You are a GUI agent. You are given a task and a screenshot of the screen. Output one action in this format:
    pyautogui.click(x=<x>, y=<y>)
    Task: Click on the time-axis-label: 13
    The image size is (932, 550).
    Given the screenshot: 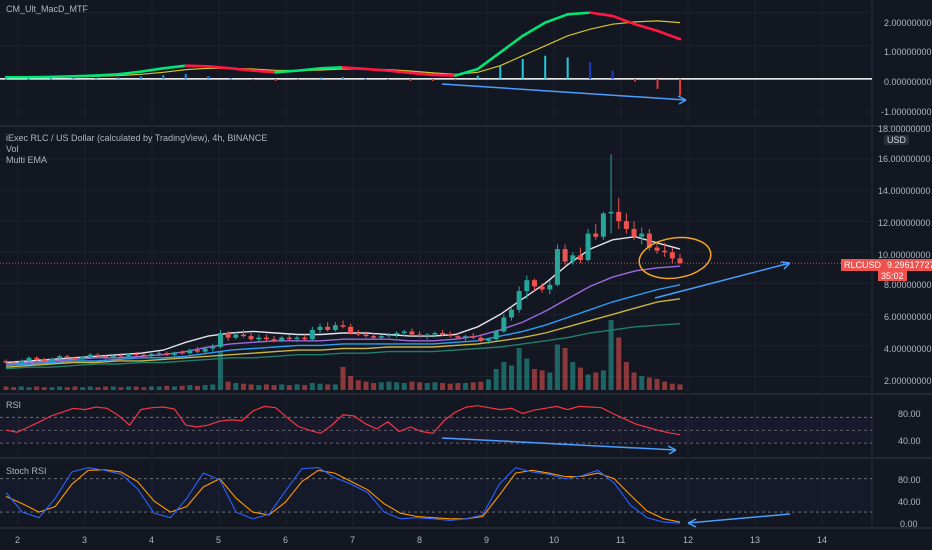 What is the action you would take?
    pyautogui.click(x=755, y=540)
    